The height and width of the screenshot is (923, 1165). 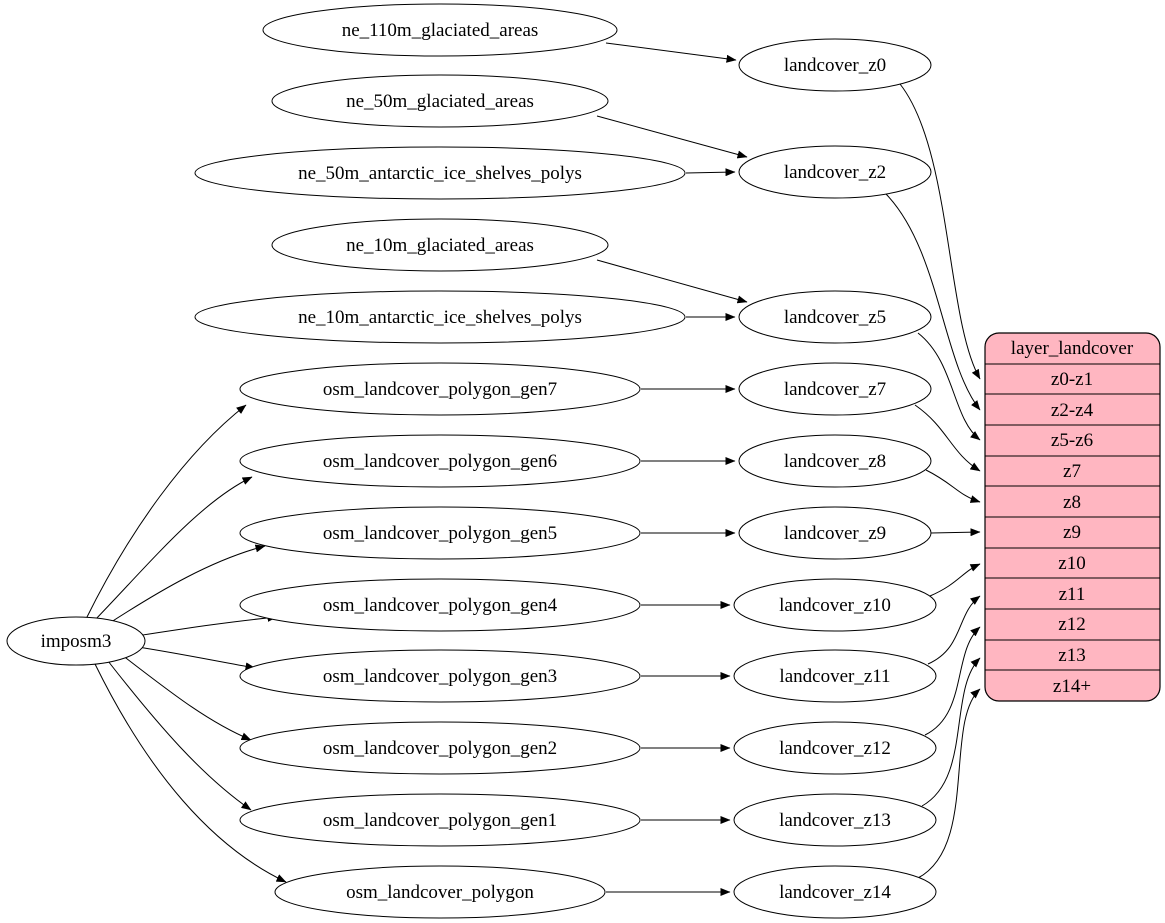 I want to click on edge-z9-row, so click(x=955, y=532).